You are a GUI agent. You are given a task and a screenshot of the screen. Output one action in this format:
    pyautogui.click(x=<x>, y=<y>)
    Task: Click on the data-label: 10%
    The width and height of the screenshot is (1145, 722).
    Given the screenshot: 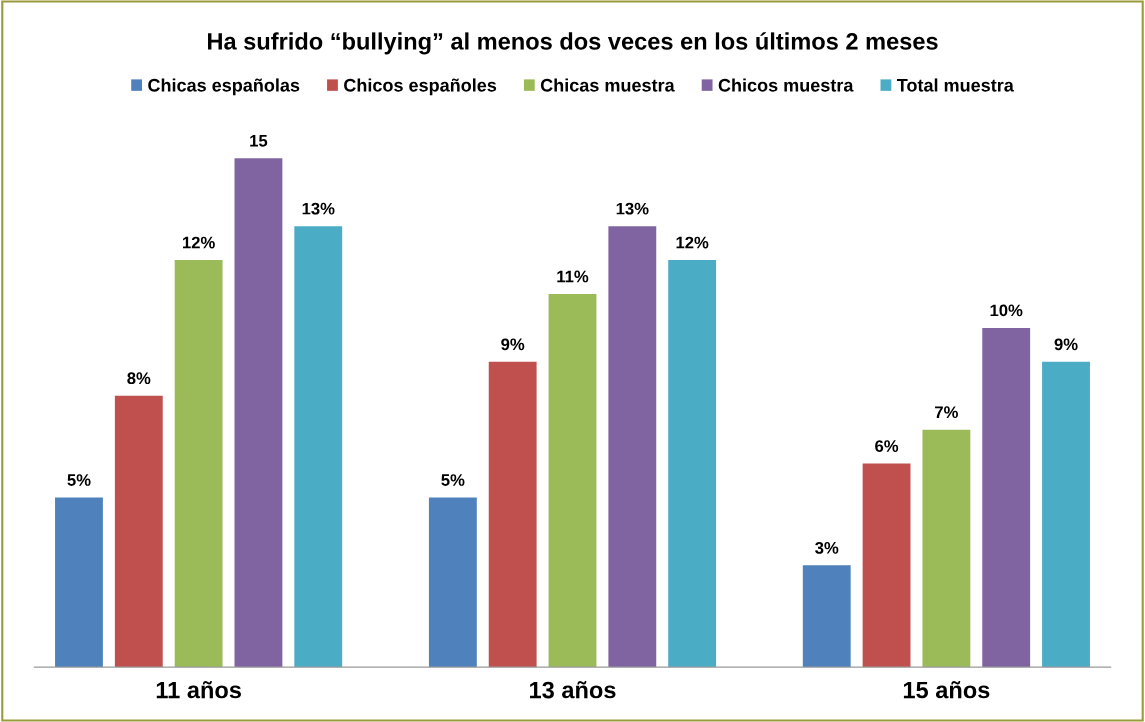 What is the action you would take?
    pyautogui.click(x=1006, y=310)
    